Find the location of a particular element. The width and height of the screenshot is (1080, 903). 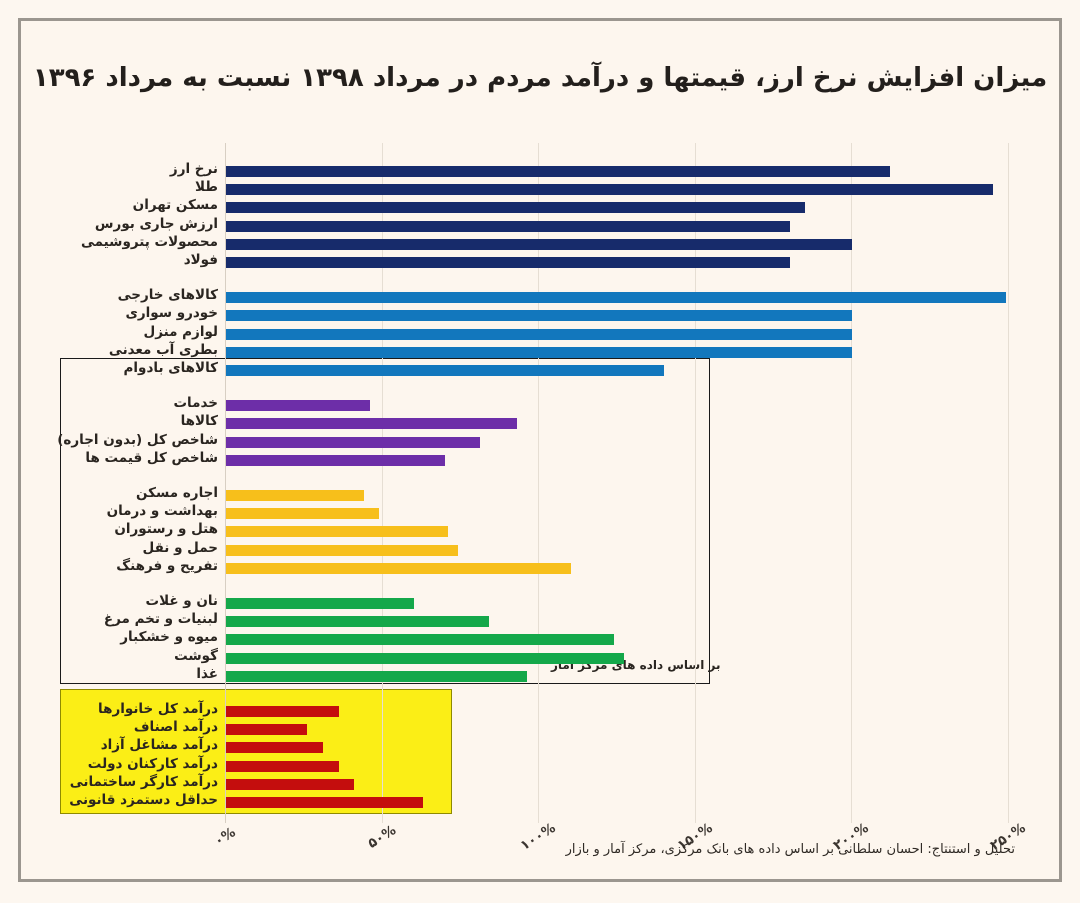

category-label-services-4: تفریح و فرهنگ is located at coordinates (167, 565).